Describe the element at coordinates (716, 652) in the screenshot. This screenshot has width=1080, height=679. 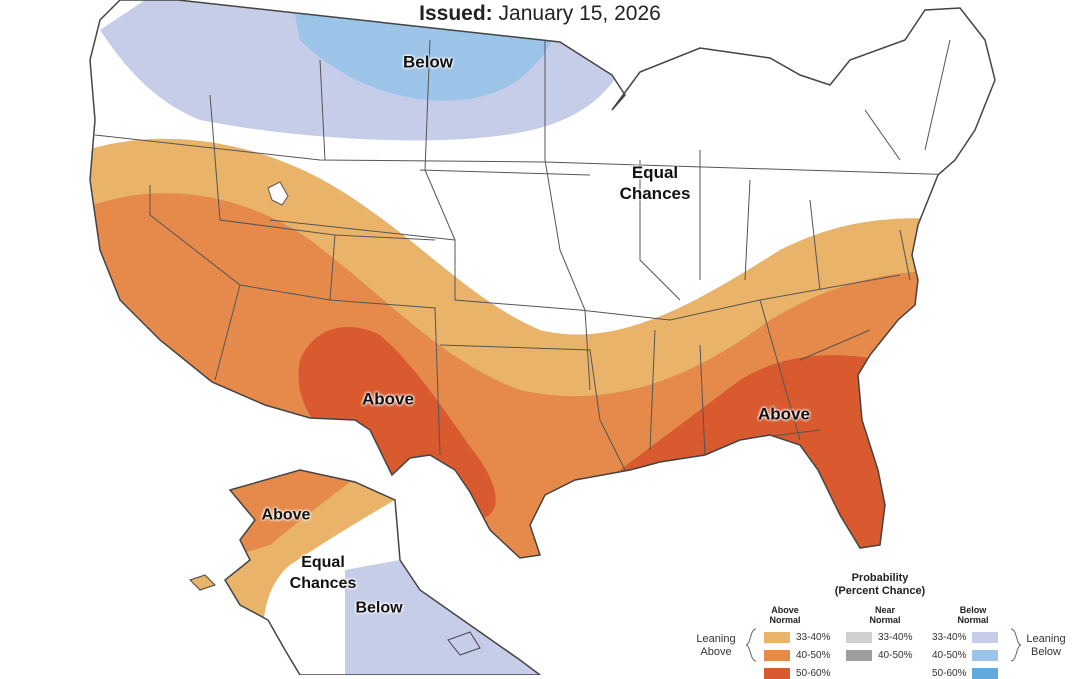
I see `legend-leaning-above-2: Above` at that location.